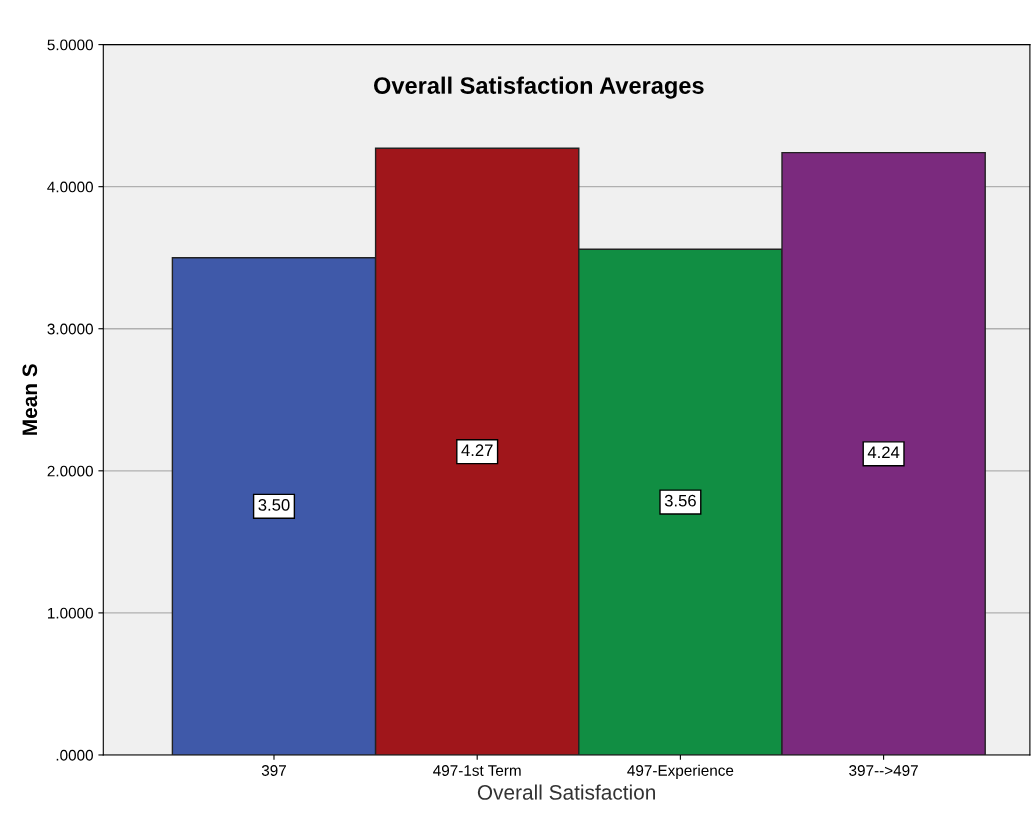 The width and height of the screenshot is (1033, 826). I want to click on data-label: 4.24, so click(883, 452).